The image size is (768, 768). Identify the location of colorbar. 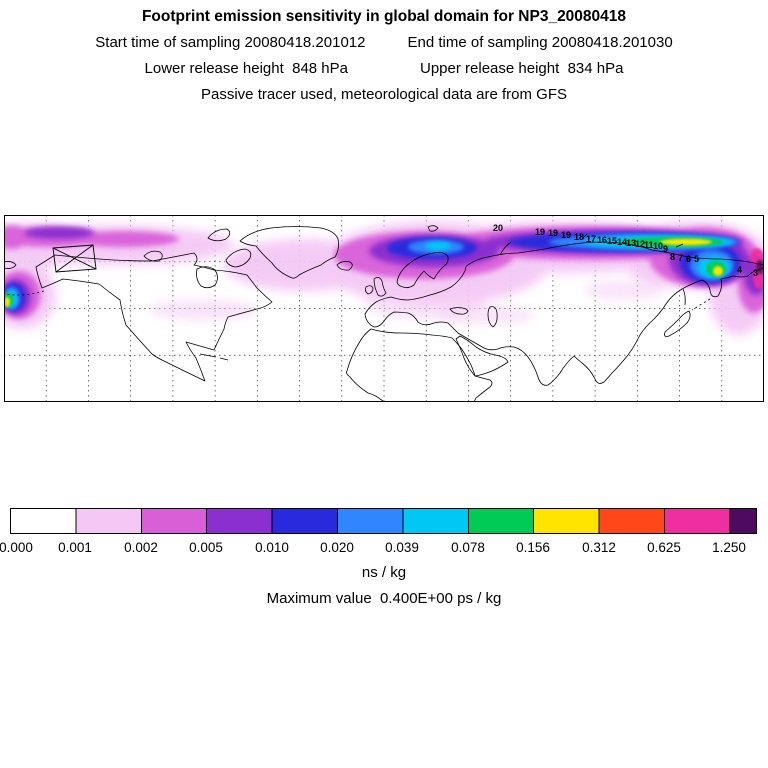
(383, 521).